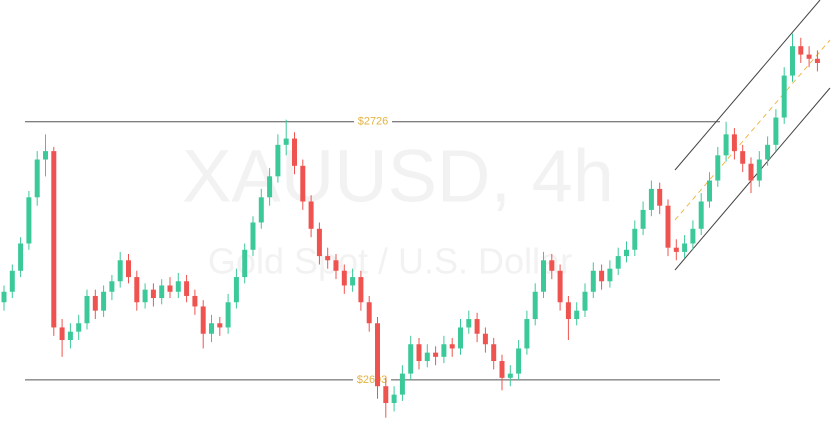 Image resolution: width=836 pixels, height=424 pixels. I want to click on channel-middle, so click(752, 130).